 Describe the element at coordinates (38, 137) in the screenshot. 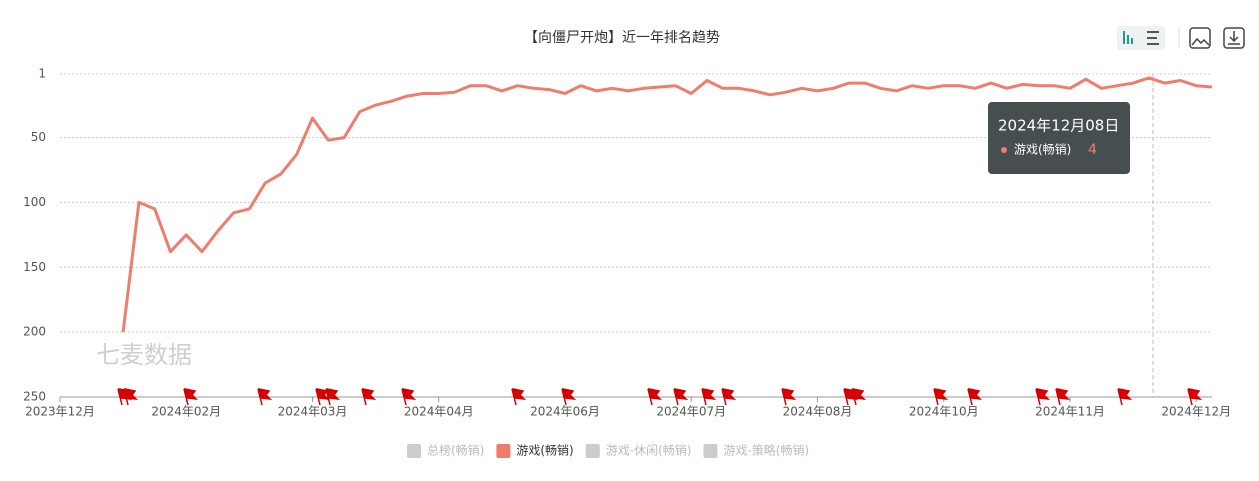

I see `y-tick-label: 50` at that location.